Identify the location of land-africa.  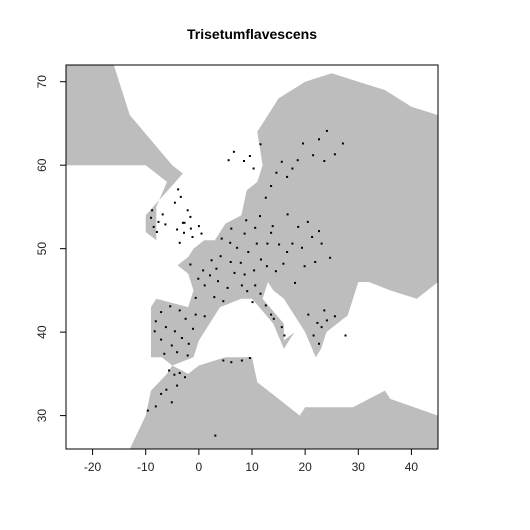
(283, 403).